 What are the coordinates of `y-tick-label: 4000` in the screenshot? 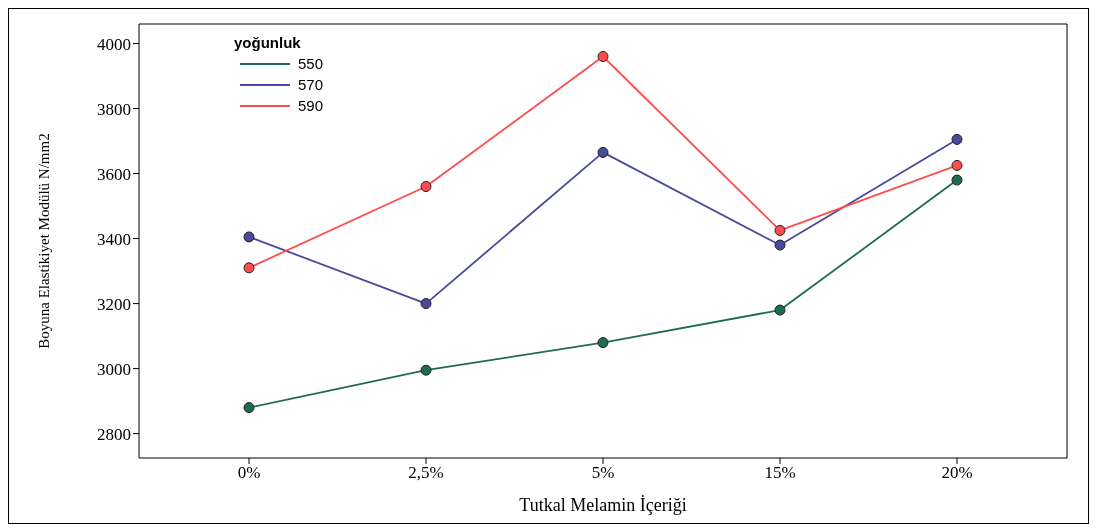 It's located at (114, 44).